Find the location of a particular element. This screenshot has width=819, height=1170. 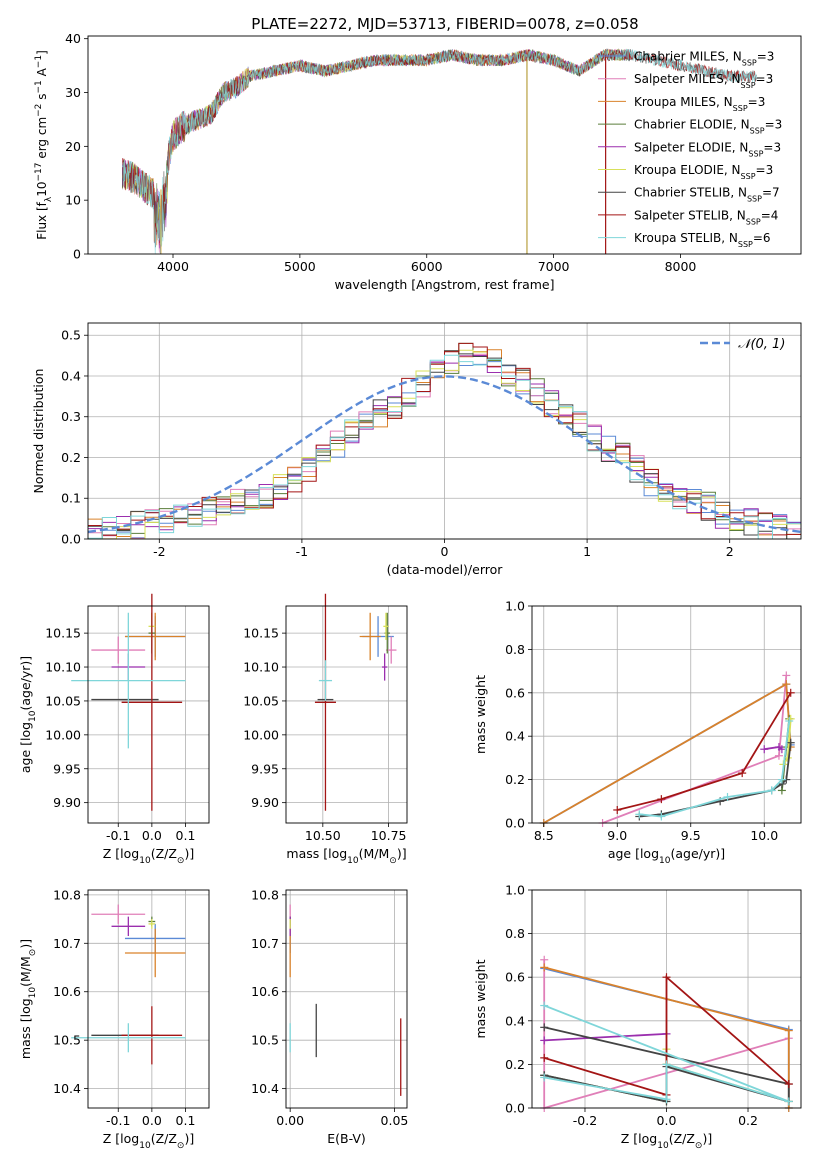

label-part: Flux [f is located at coordinates (42, 220).